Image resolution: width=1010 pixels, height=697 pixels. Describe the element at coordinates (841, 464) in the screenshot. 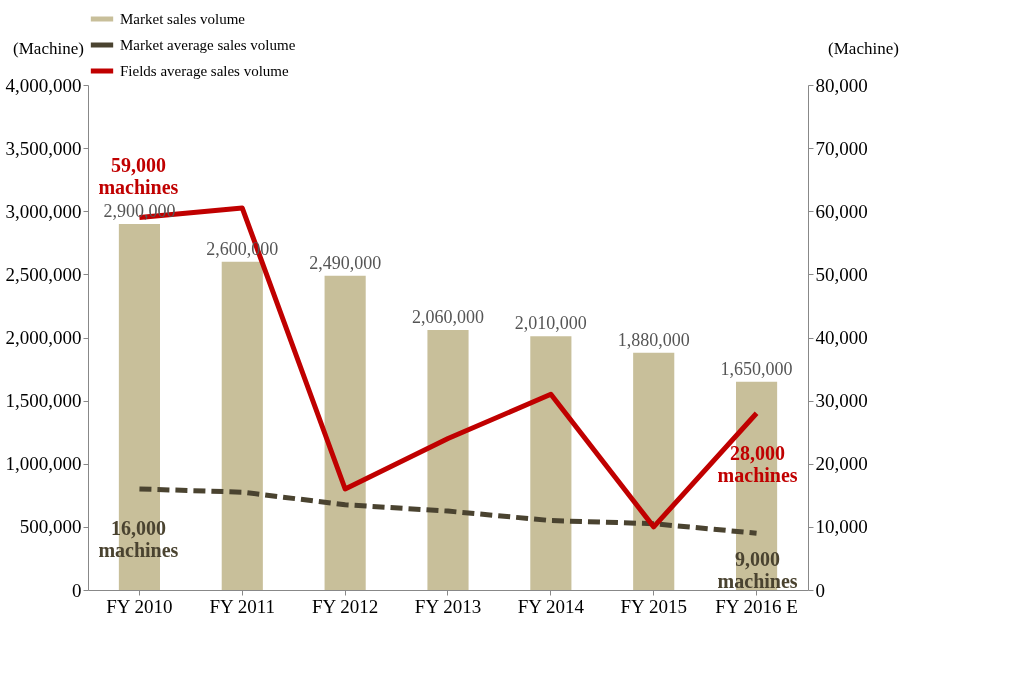

I see `y2-tick-label: 20,000` at that location.